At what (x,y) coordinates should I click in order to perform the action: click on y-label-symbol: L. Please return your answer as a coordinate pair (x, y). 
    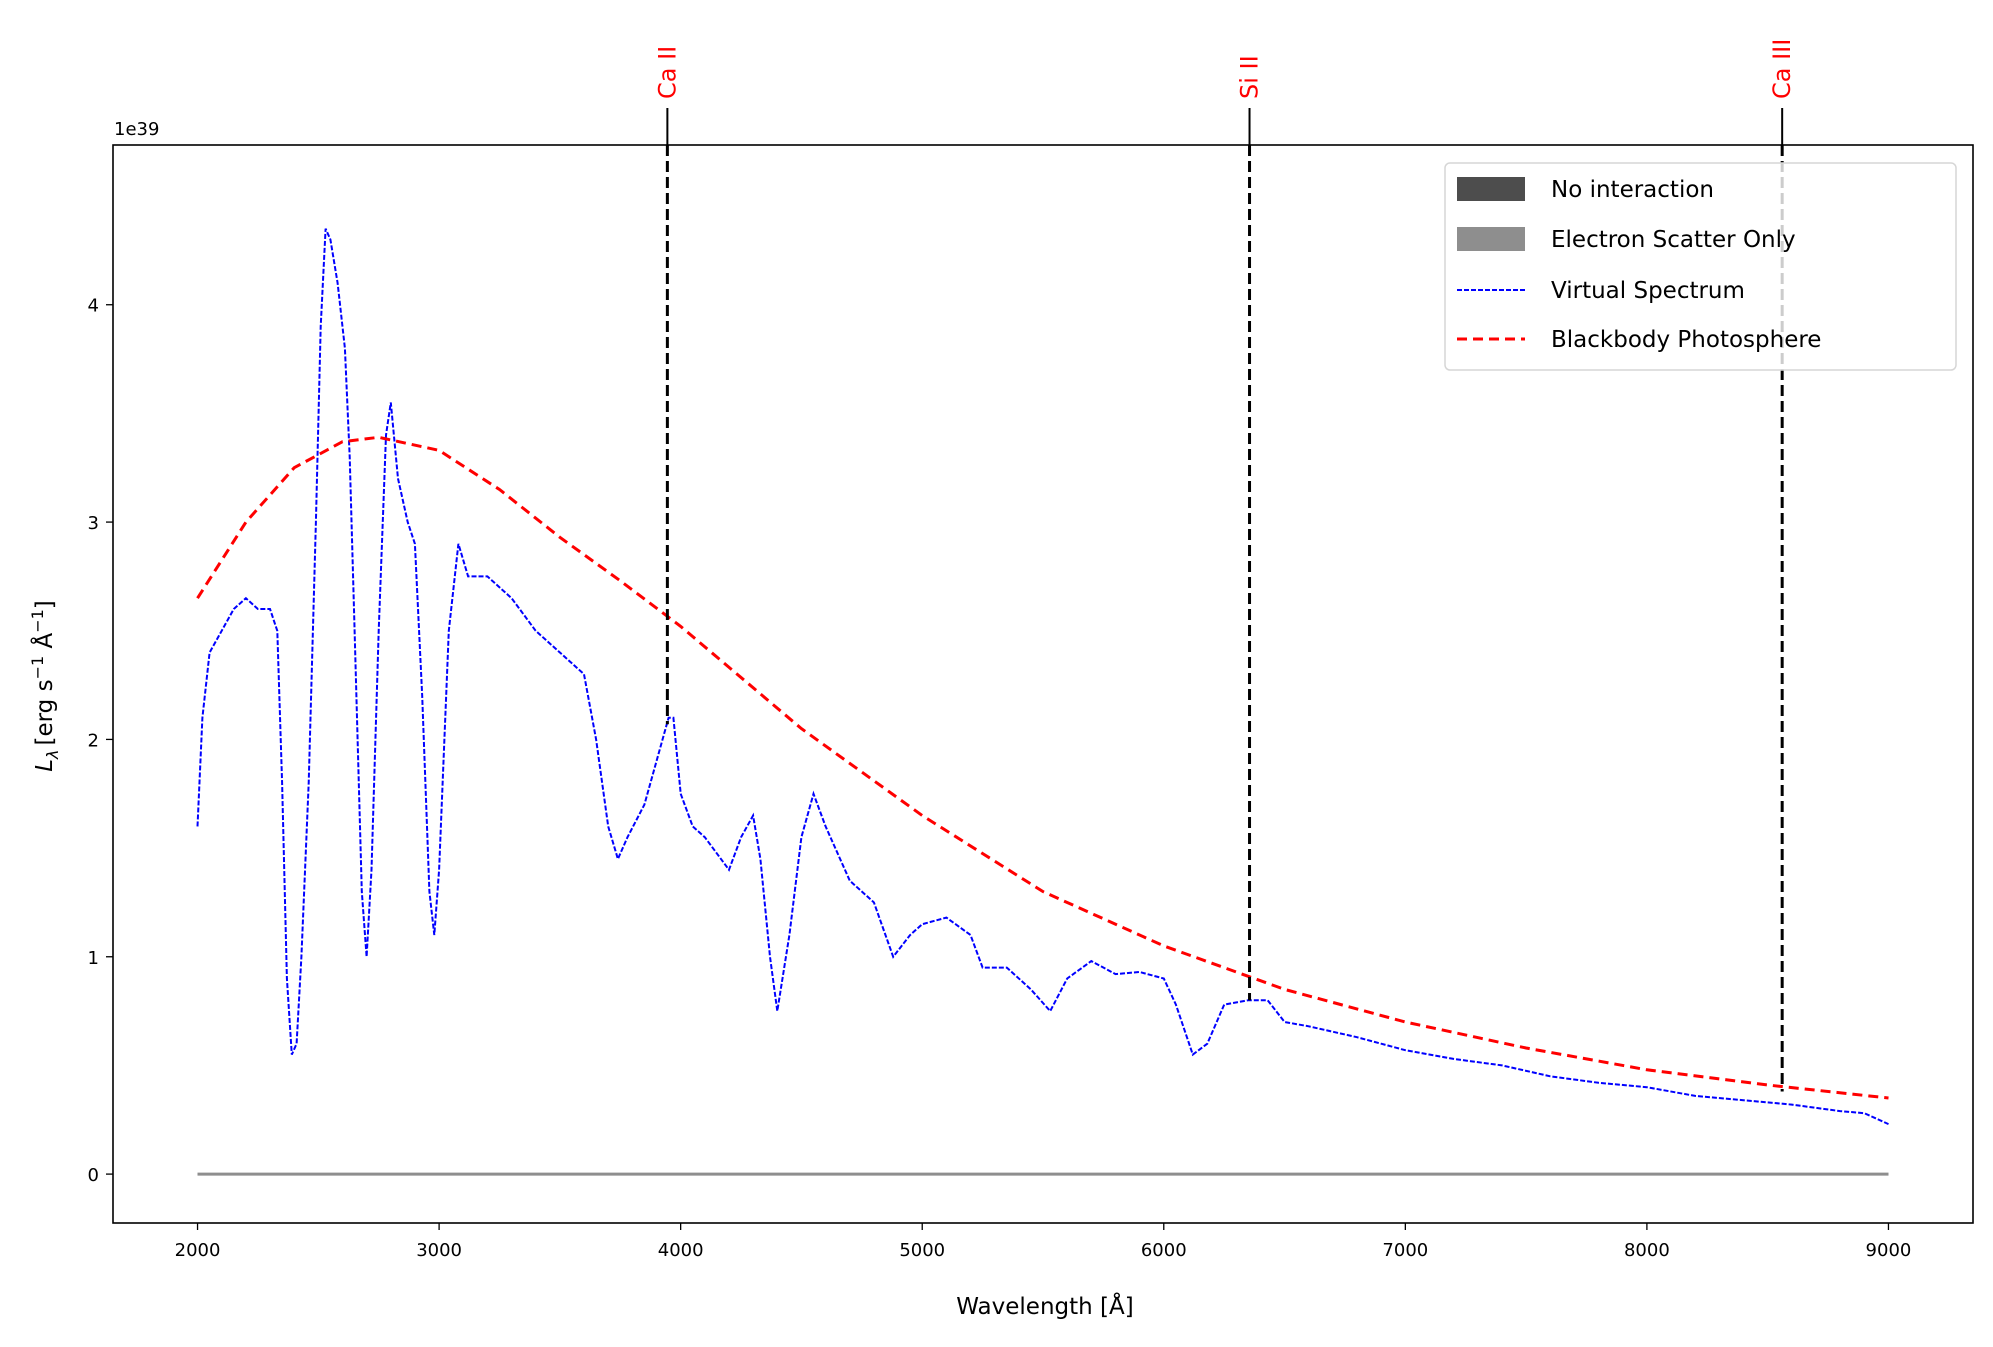
    Looking at the image, I should click on (45, 765).